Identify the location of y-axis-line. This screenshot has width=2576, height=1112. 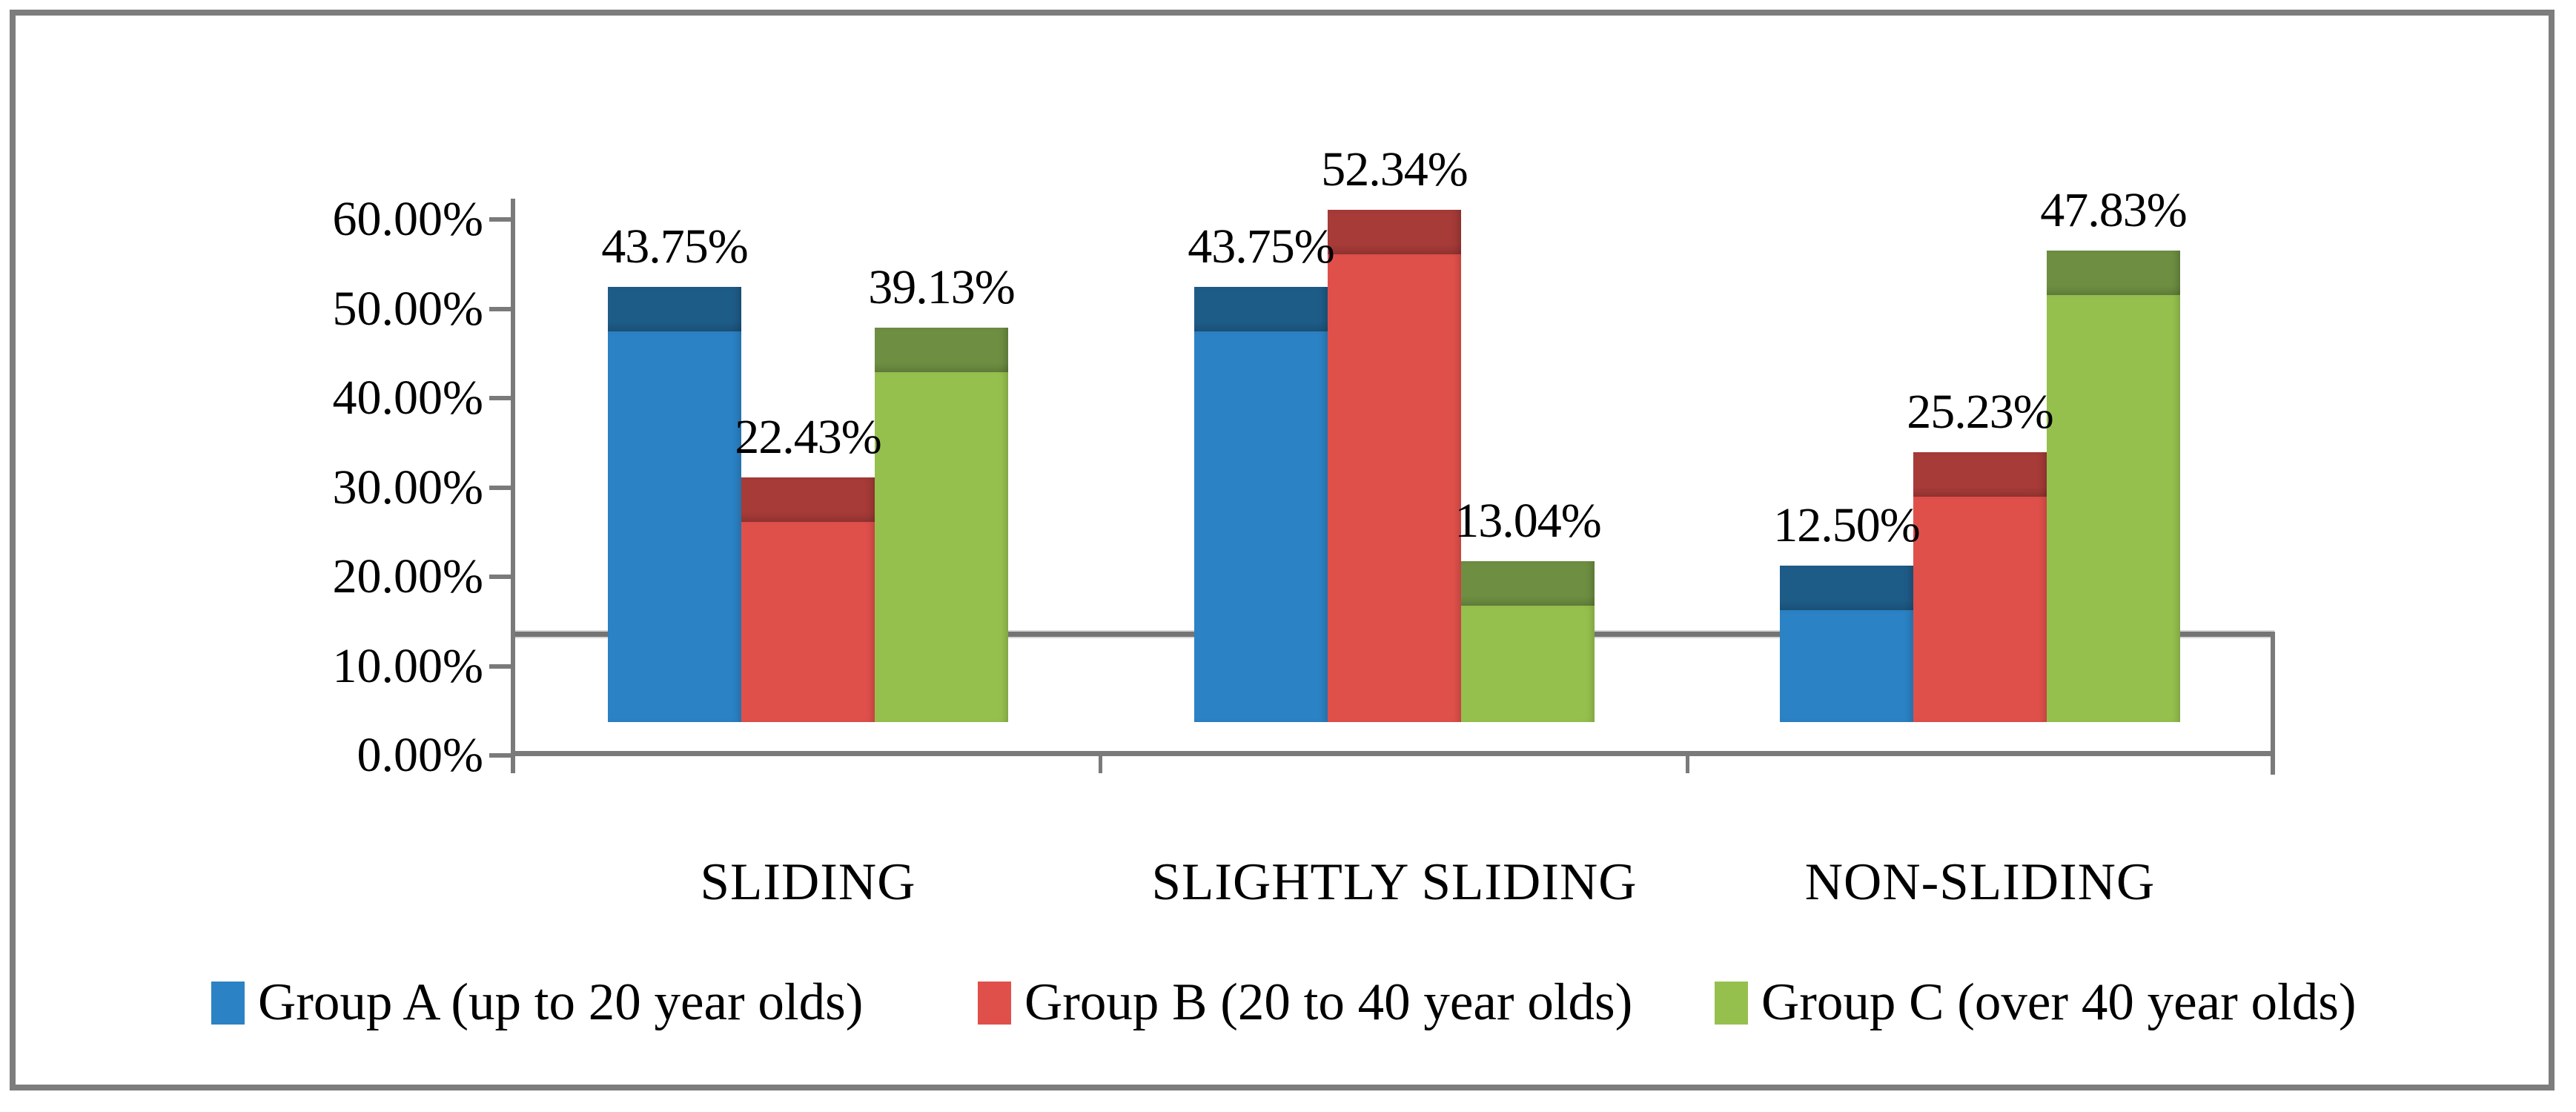
(513, 486).